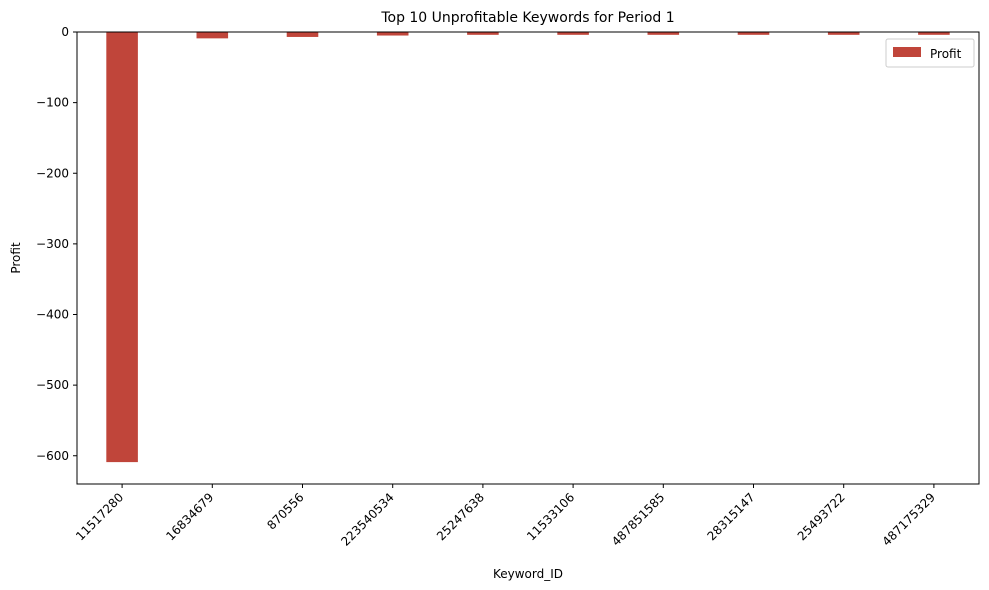 The height and width of the screenshot is (590, 989). What do you see at coordinates (16, 258) in the screenshot?
I see `y-axis-label: Profit` at bounding box center [16, 258].